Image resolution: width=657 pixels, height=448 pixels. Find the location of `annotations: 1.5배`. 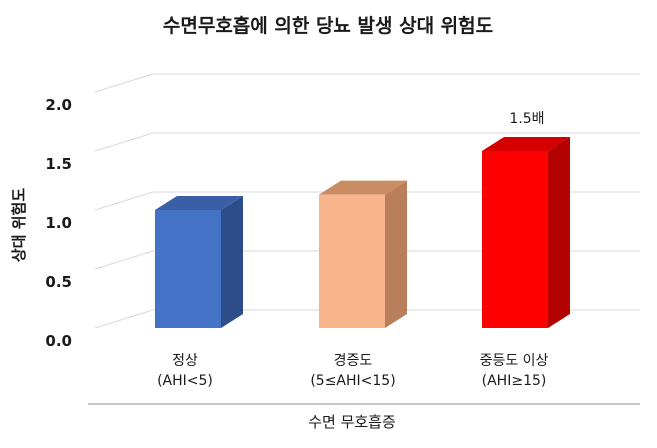

annotations: 1.5배 is located at coordinates (526, 119).